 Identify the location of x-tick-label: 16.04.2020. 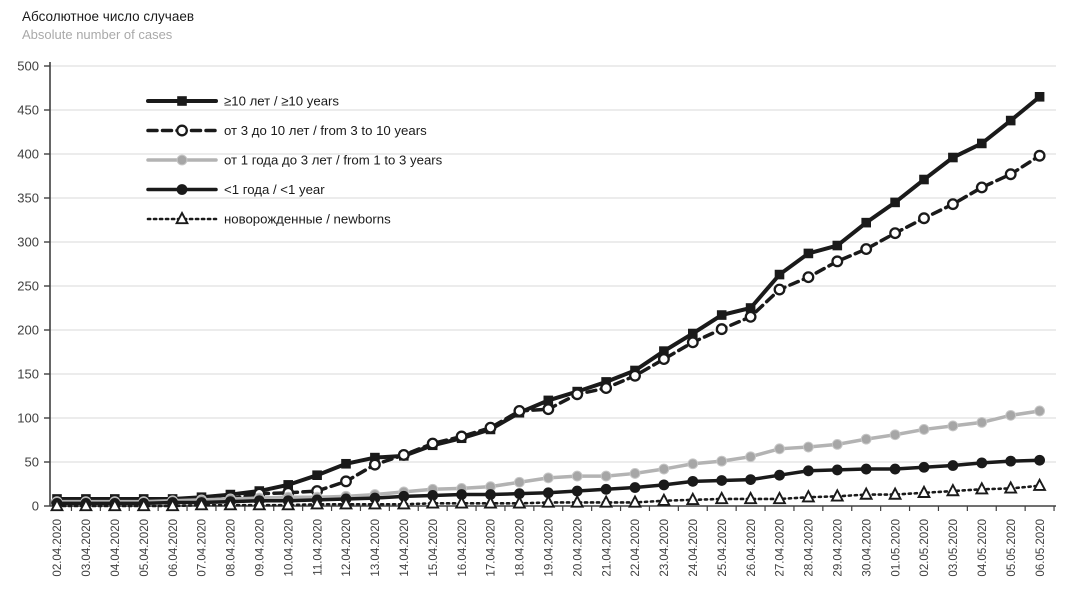
(463, 548).